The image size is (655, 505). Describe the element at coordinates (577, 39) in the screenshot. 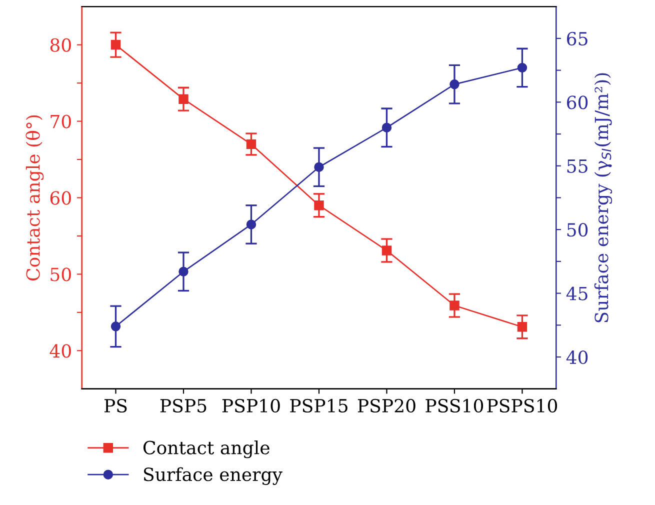

I see `y2-tick-label: 65` at that location.